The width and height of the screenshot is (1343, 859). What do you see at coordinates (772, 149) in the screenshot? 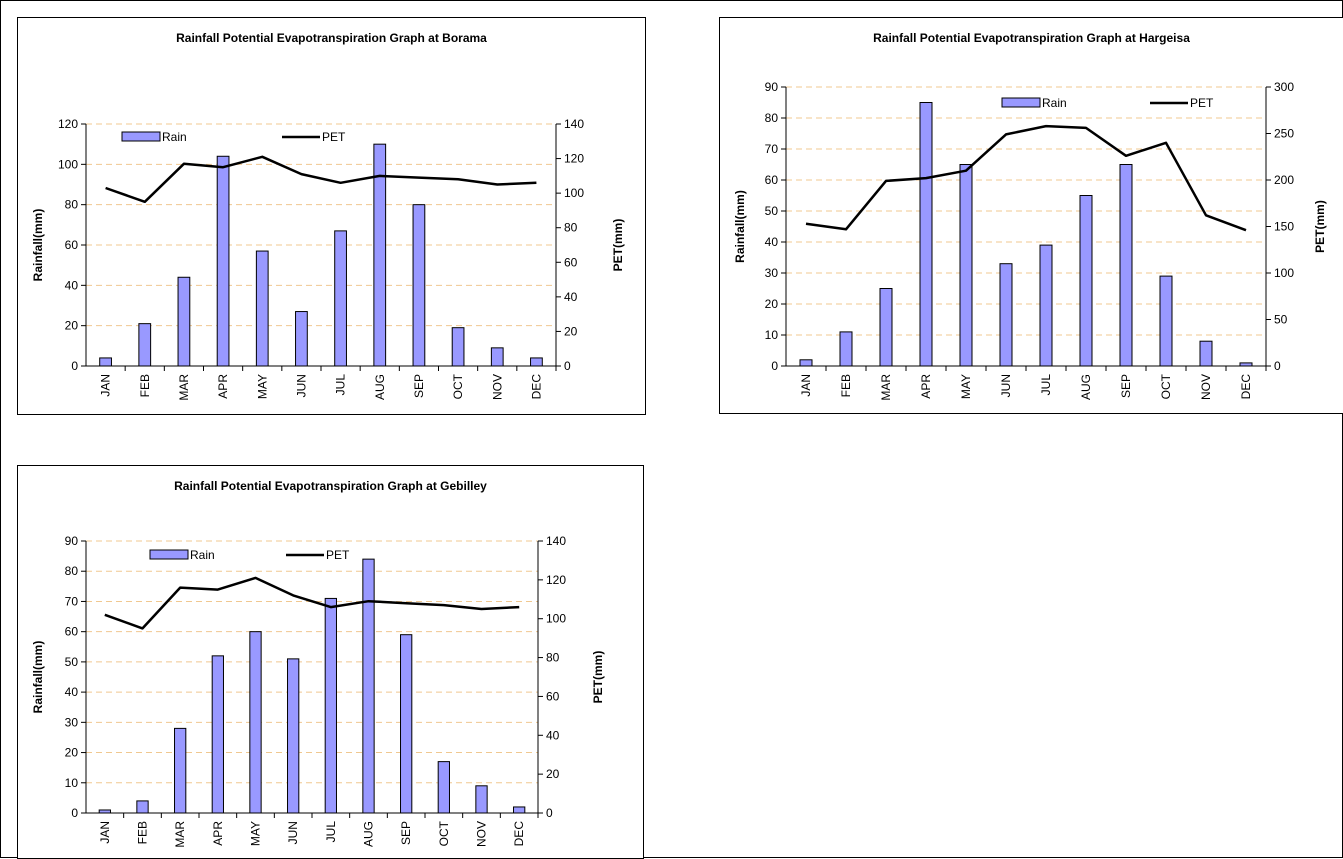
I see `y-tick-label: 70` at bounding box center [772, 149].